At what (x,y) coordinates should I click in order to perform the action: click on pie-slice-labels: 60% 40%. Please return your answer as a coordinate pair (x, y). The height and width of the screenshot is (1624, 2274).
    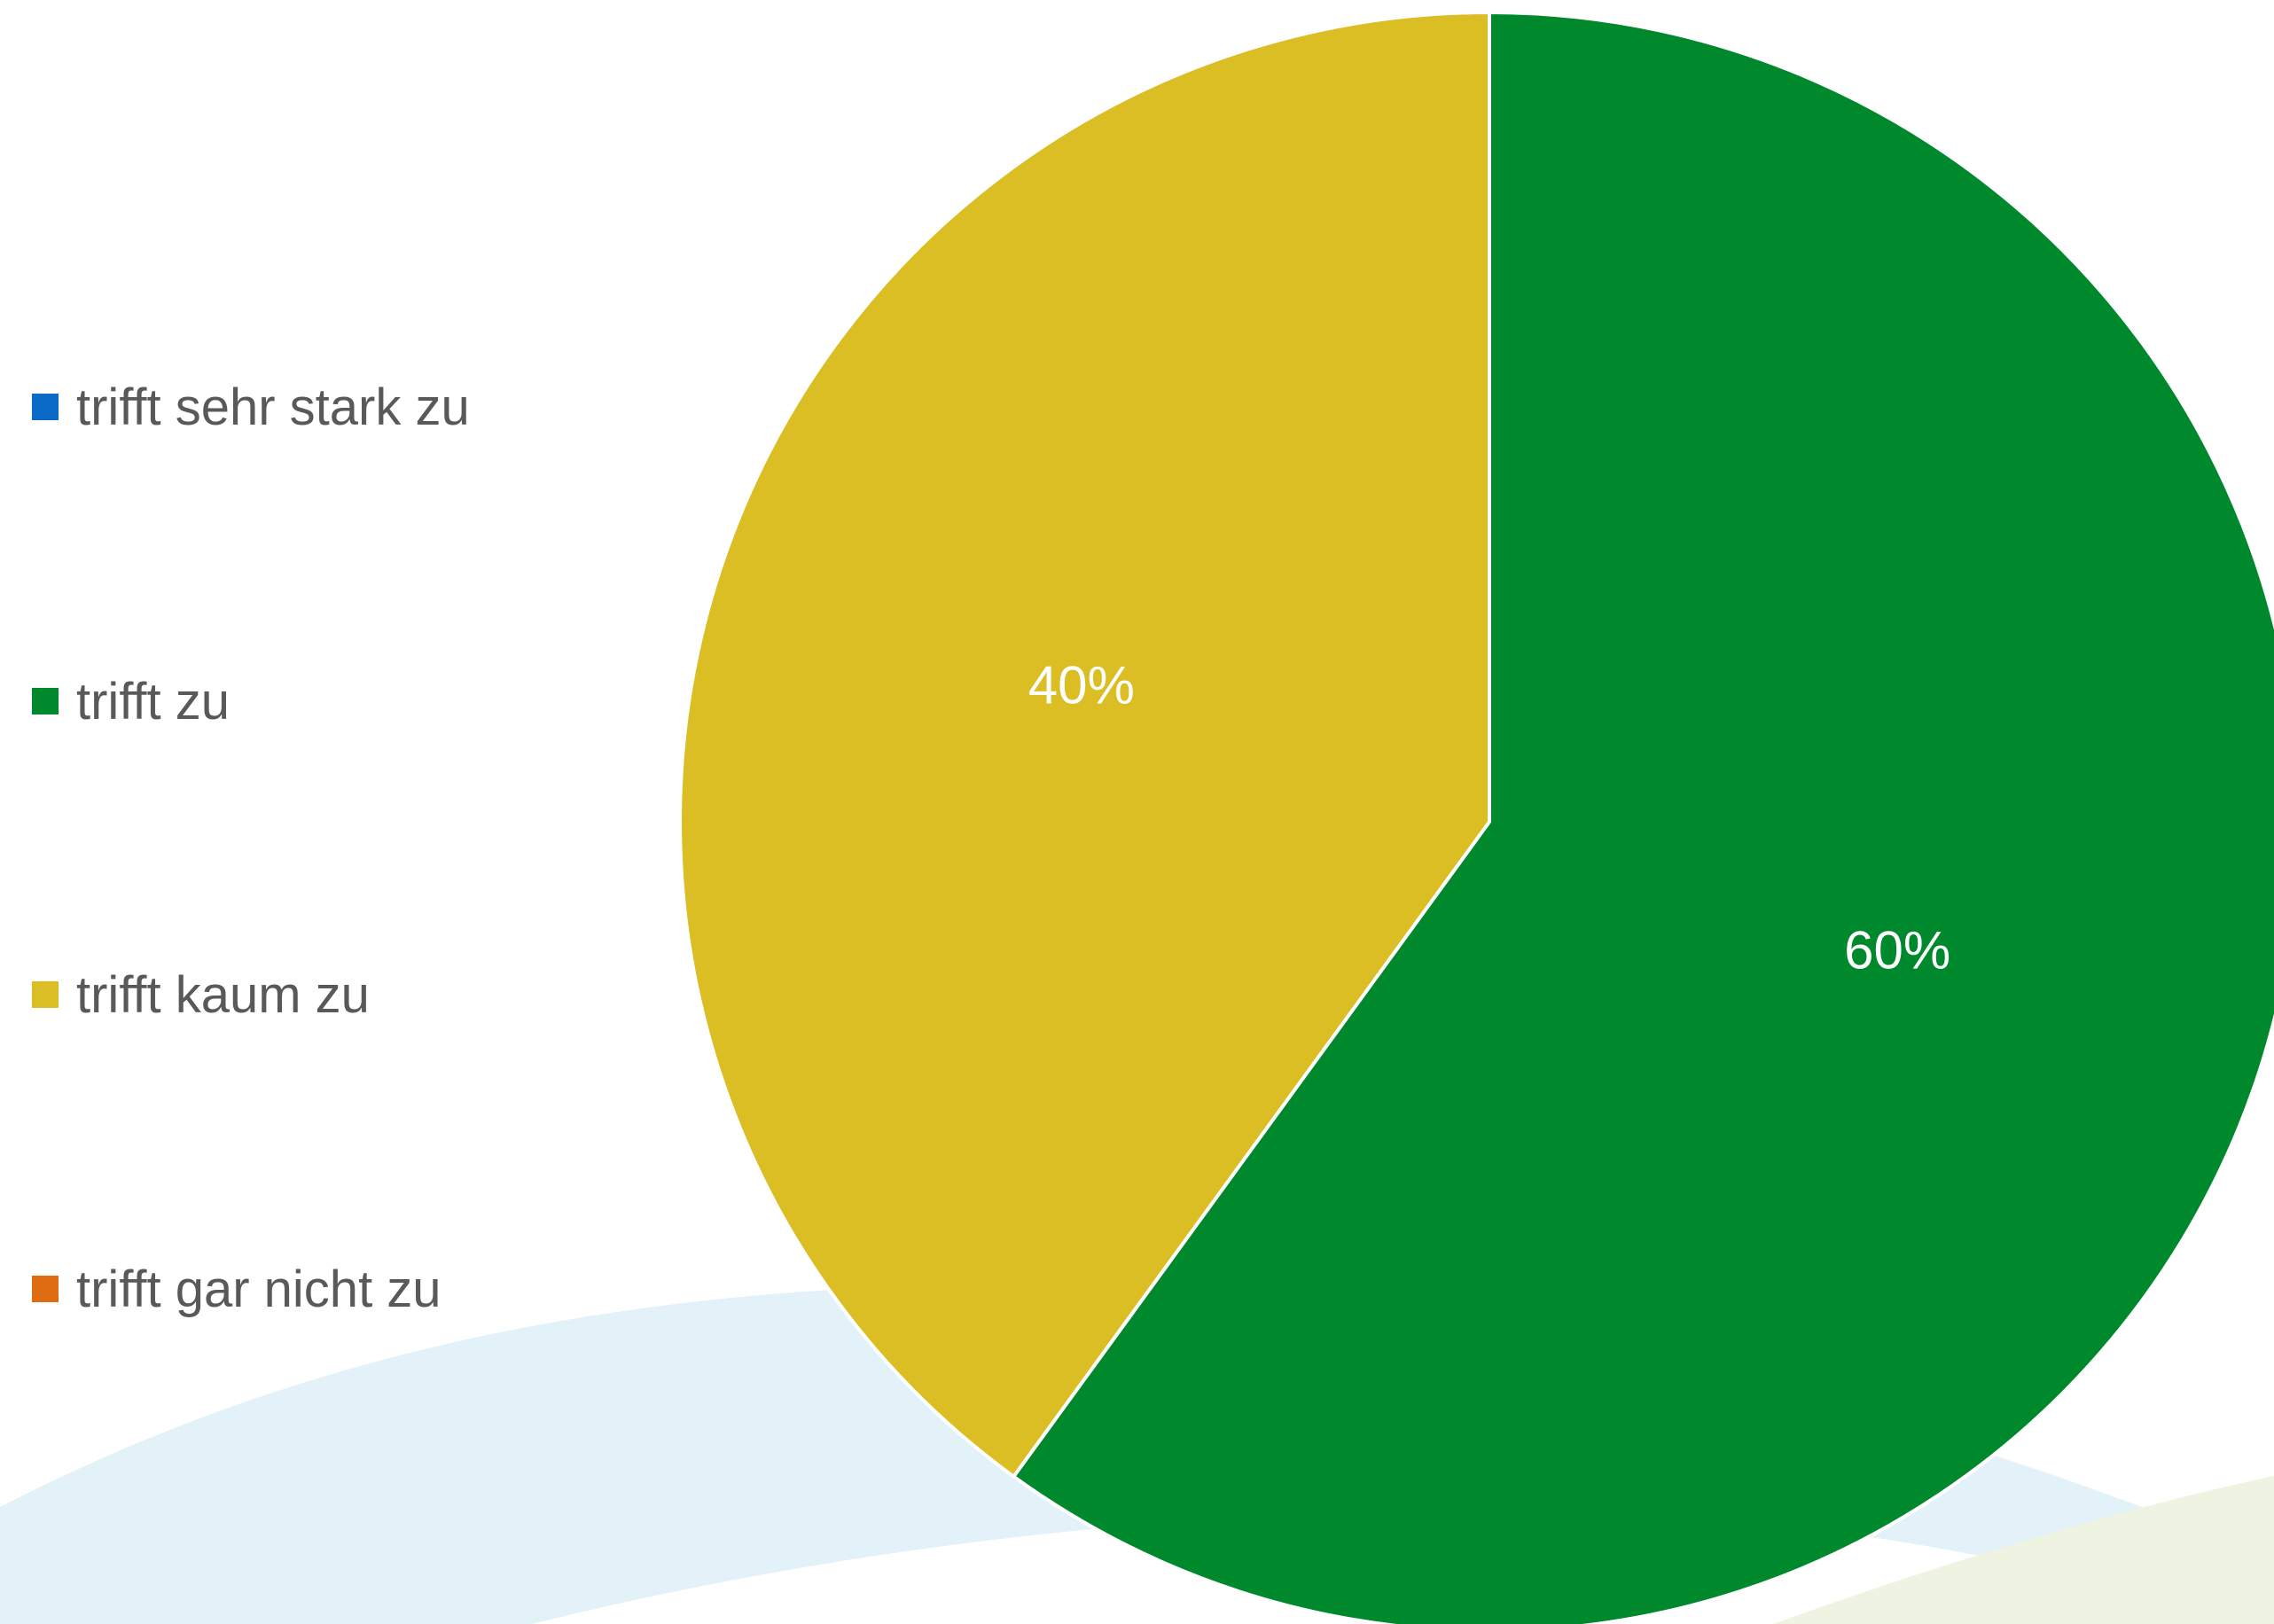
    Looking at the image, I should click on (1489, 817).